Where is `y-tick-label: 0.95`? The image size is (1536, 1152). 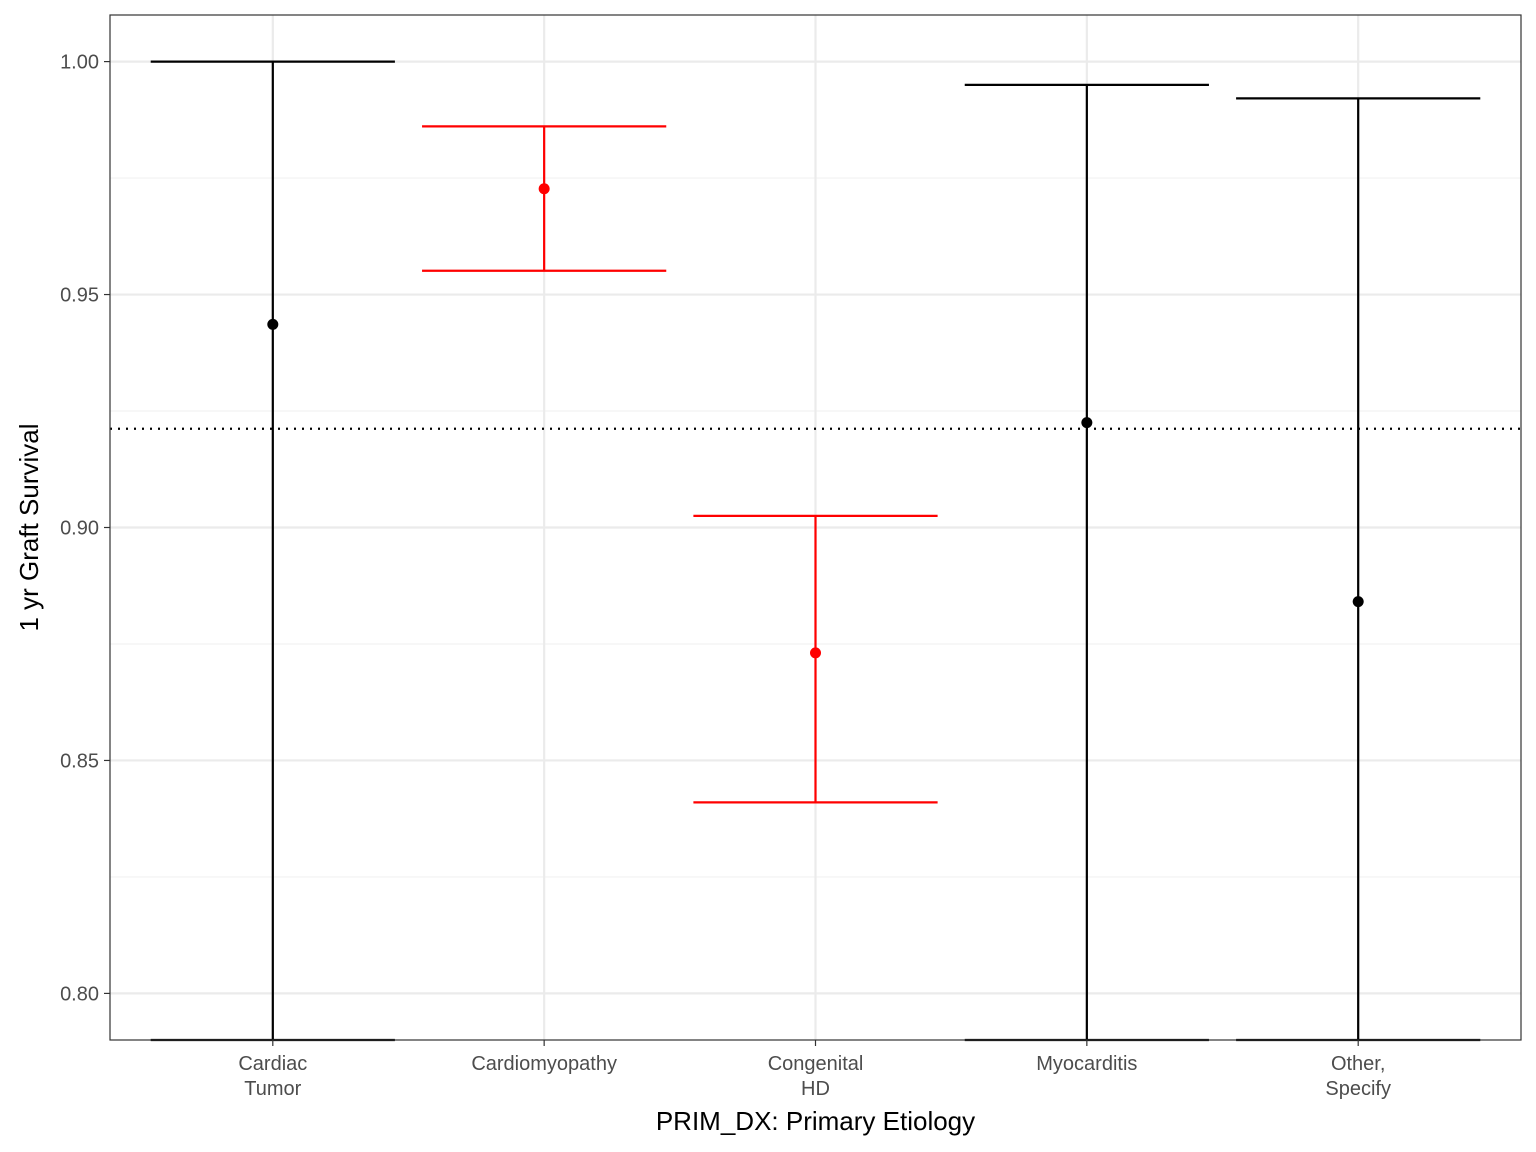
y-tick-label: 0.95 is located at coordinates (79, 296).